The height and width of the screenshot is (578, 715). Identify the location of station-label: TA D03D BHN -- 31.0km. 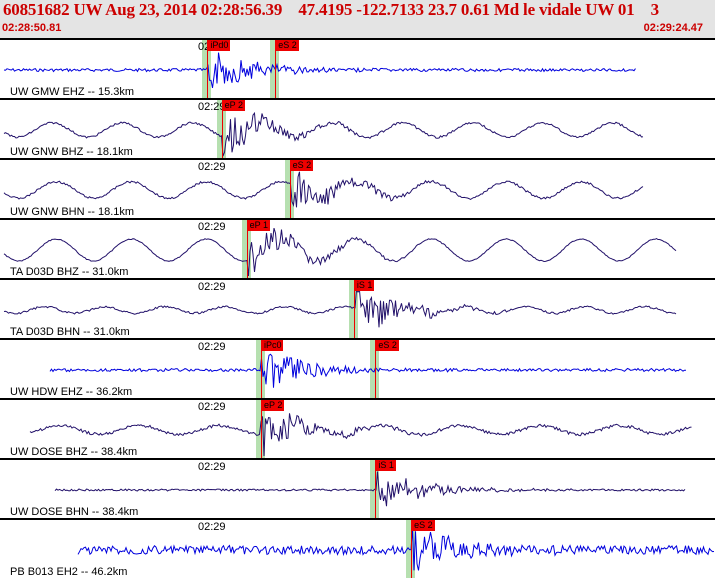
(70, 332).